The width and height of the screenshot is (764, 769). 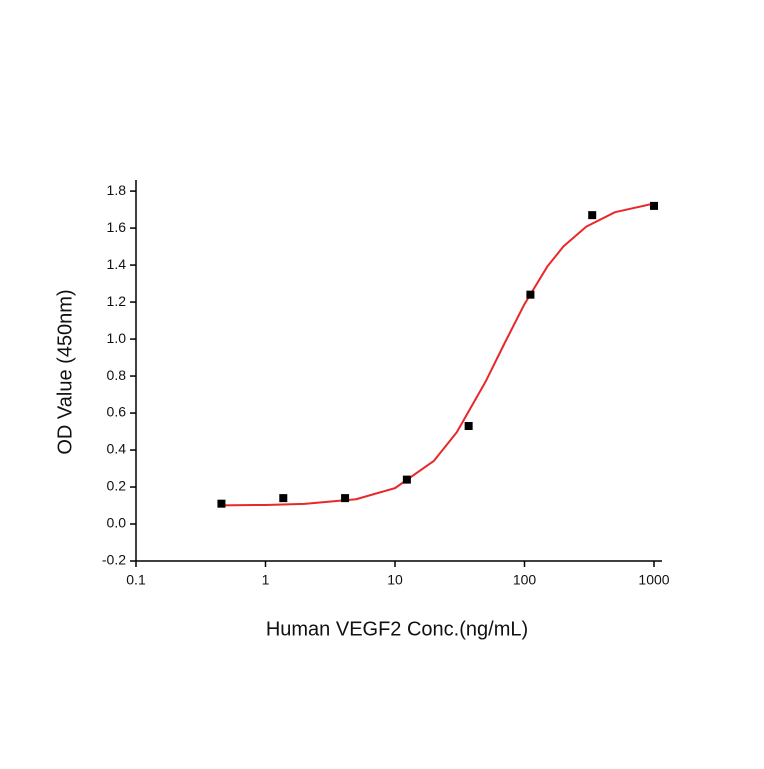 I want to click on y-tick-label: 0.0, so click(x=117, y=523).